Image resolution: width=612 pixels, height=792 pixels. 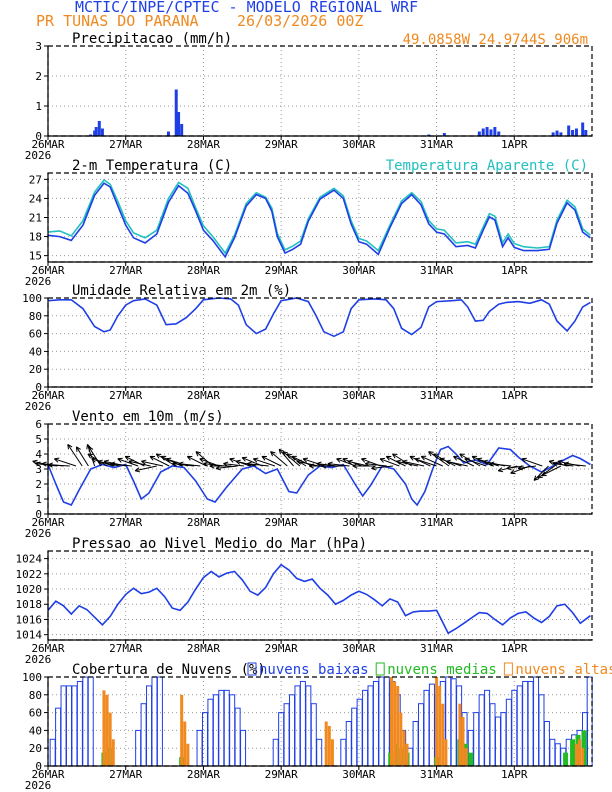 What do you see at coordinates (319, 317) in the screenshot?
I see `series-line` at bounding box center [319, 317].